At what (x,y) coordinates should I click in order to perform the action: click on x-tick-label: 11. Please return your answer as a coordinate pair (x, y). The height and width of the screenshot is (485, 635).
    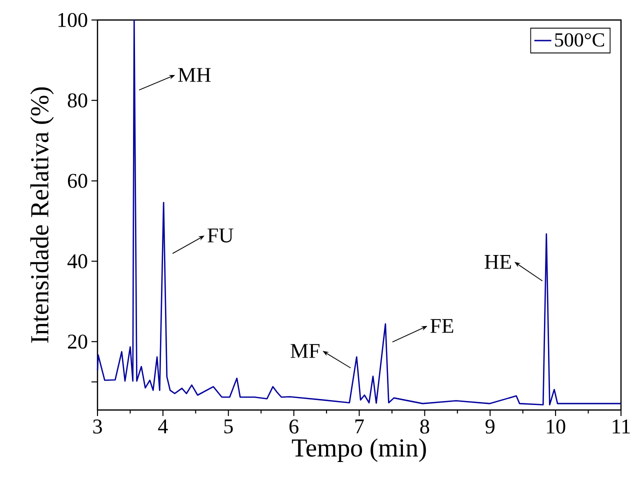
    Looking at the image, I should click on (621, 427).